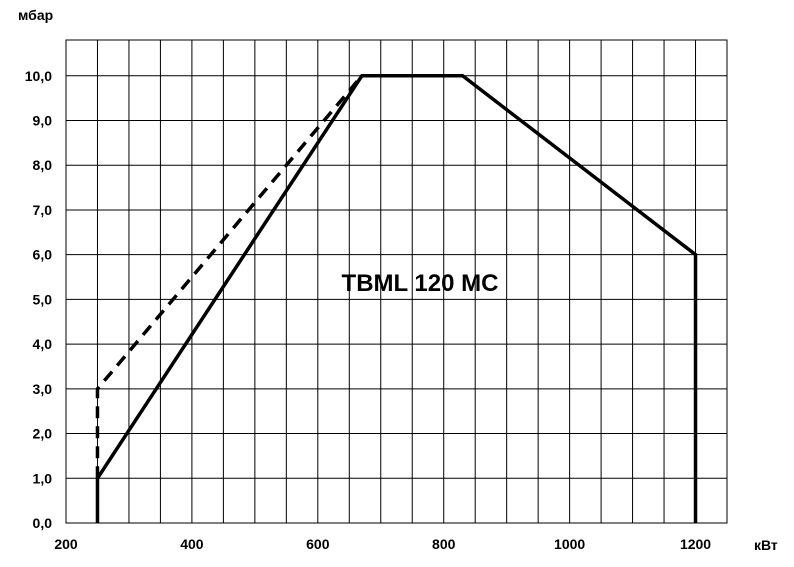 Image resolution: width=794 pixels, height=567 pixels. Describe the element at coordinates (43, 299) in the screenshot. I see `y-tick-label: 5,0` at that location.